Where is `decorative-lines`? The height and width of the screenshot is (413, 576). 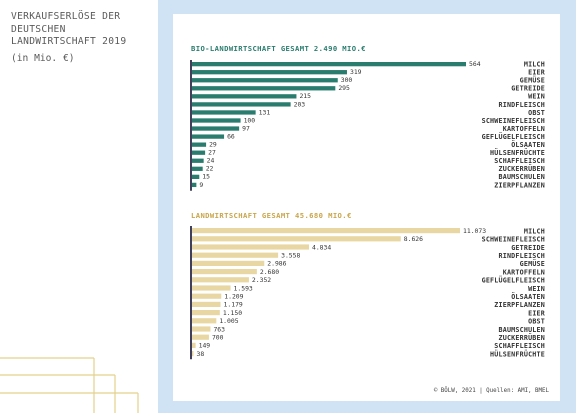 decorative-lines is located at coordinates (69, 385).